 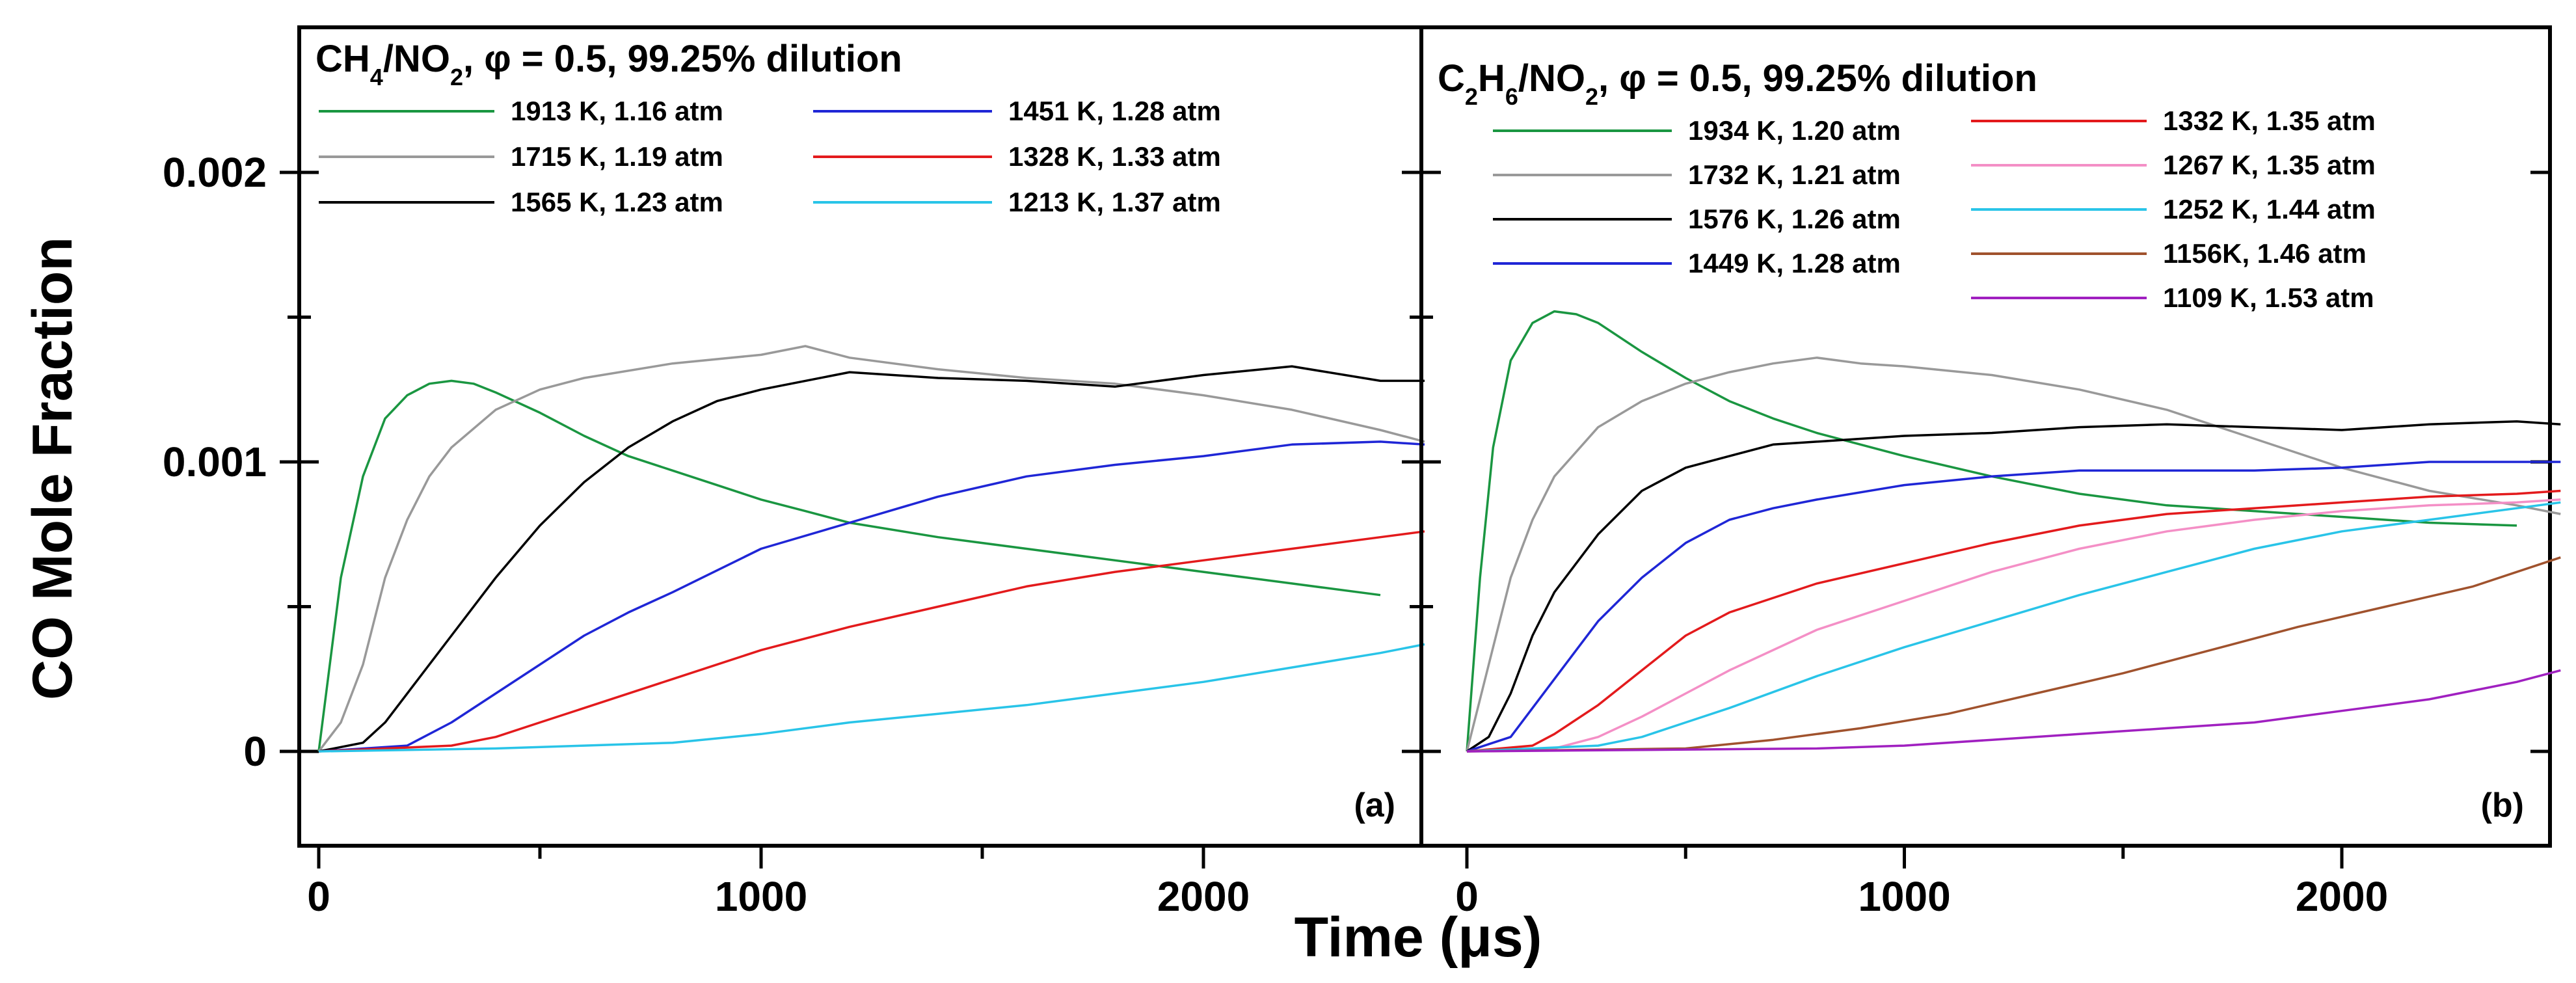 What do you see at coordinates (2265, 253) in the screenshot?
I see `legend-label-b-7: 1156K, 1.46 atm` at bounding box center [2265, 253].